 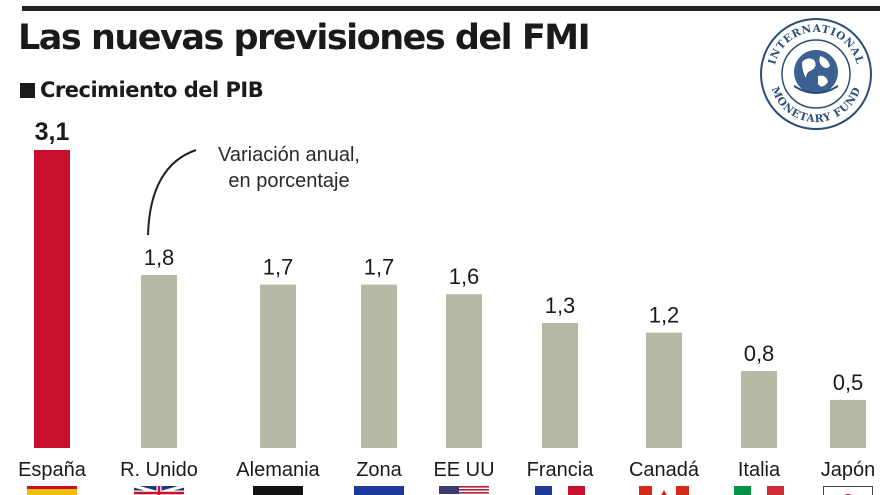 I want to click on category-label: Alemania, so click(x=278, y=470).